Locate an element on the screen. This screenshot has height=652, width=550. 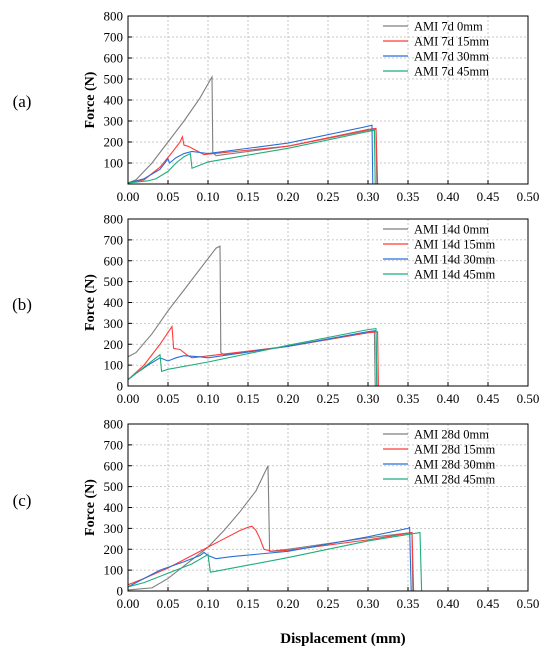
legend-label-4: AMI 7d 45mm is located at coordinates (451, 71).